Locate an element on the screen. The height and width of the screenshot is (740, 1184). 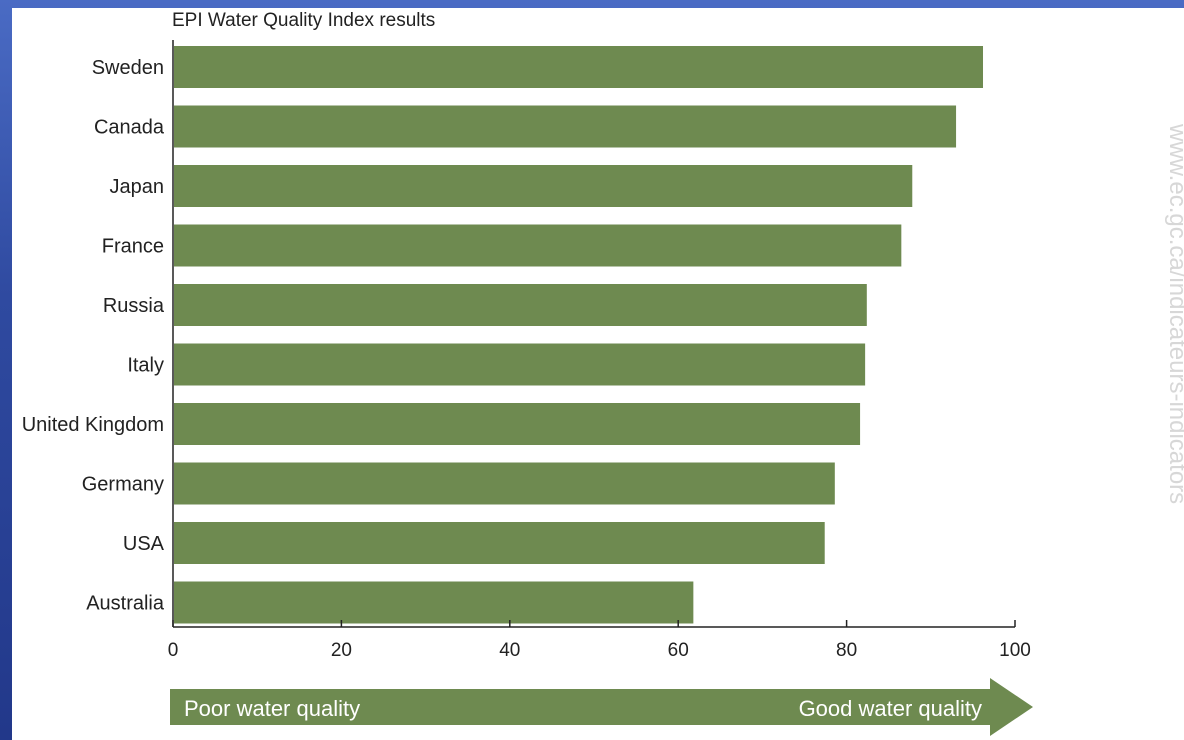
bar-australia is located at coordinates (434, 602).